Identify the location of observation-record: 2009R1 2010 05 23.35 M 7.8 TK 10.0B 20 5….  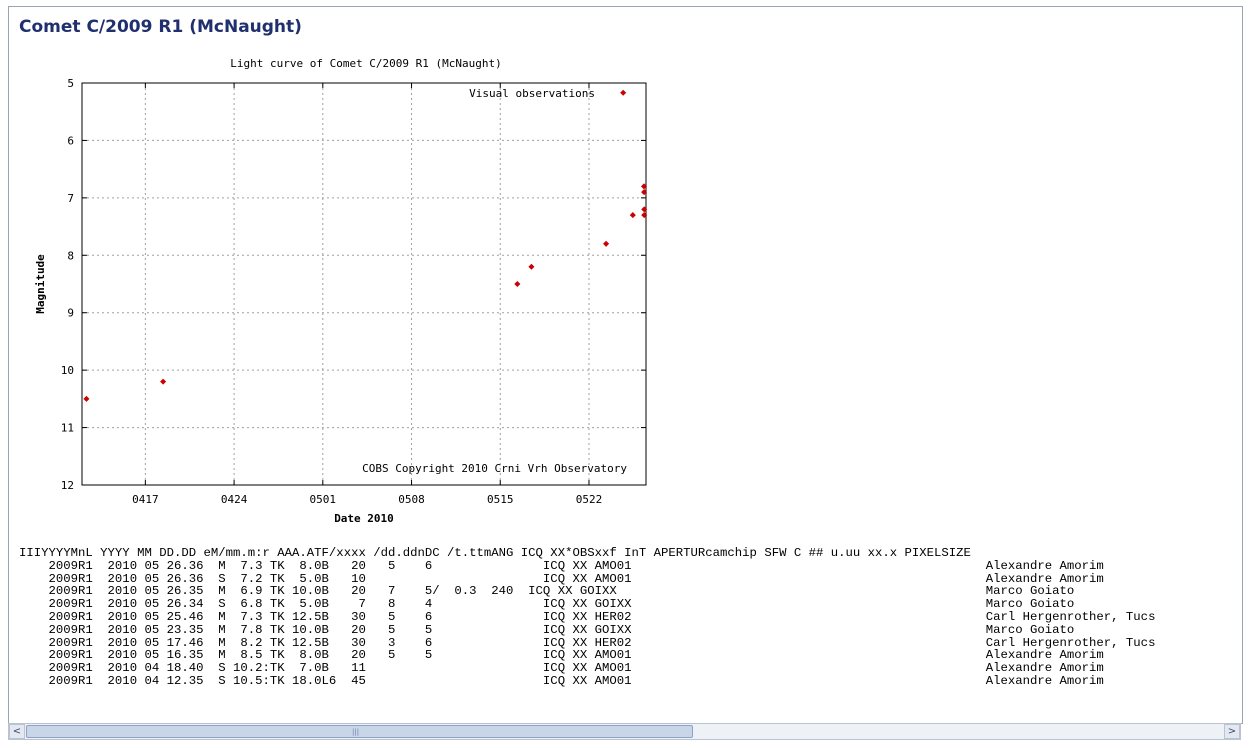
(325, 629).